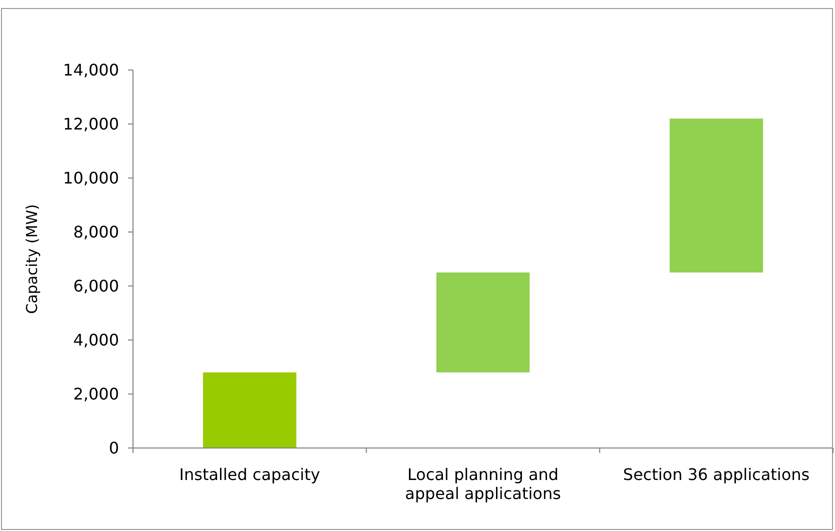 The width and height of the screenshot is (835, 531). What do you see at coordinates (91, 124) in the screenshot?
I see `y-tick-label: 12,000` at bounding box center [91, 124].